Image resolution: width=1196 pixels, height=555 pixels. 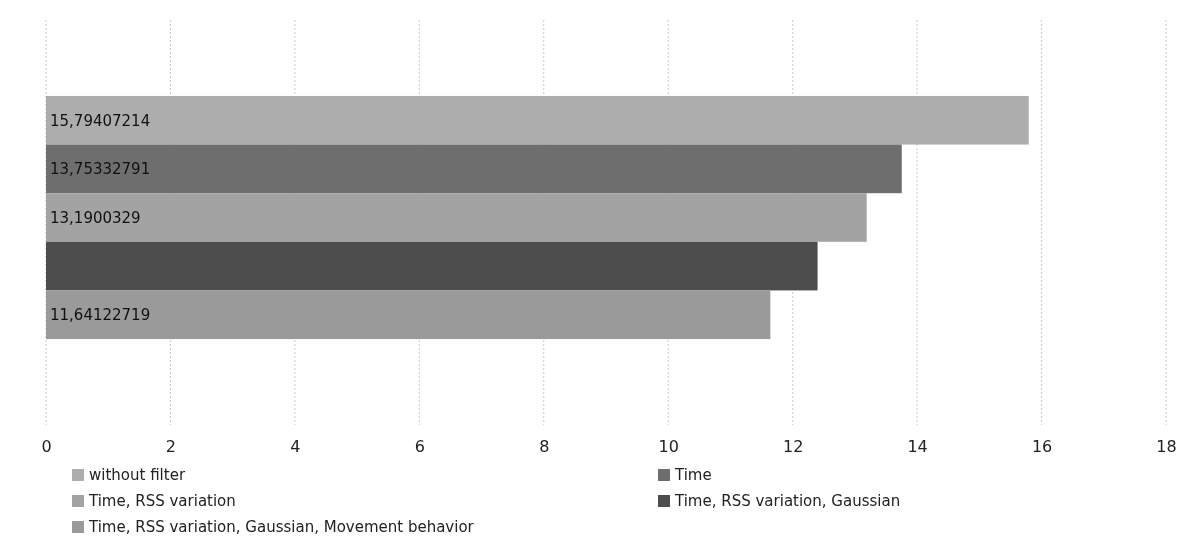 I want to click on data-label: 13,75332791, so click(x=100, y=169).